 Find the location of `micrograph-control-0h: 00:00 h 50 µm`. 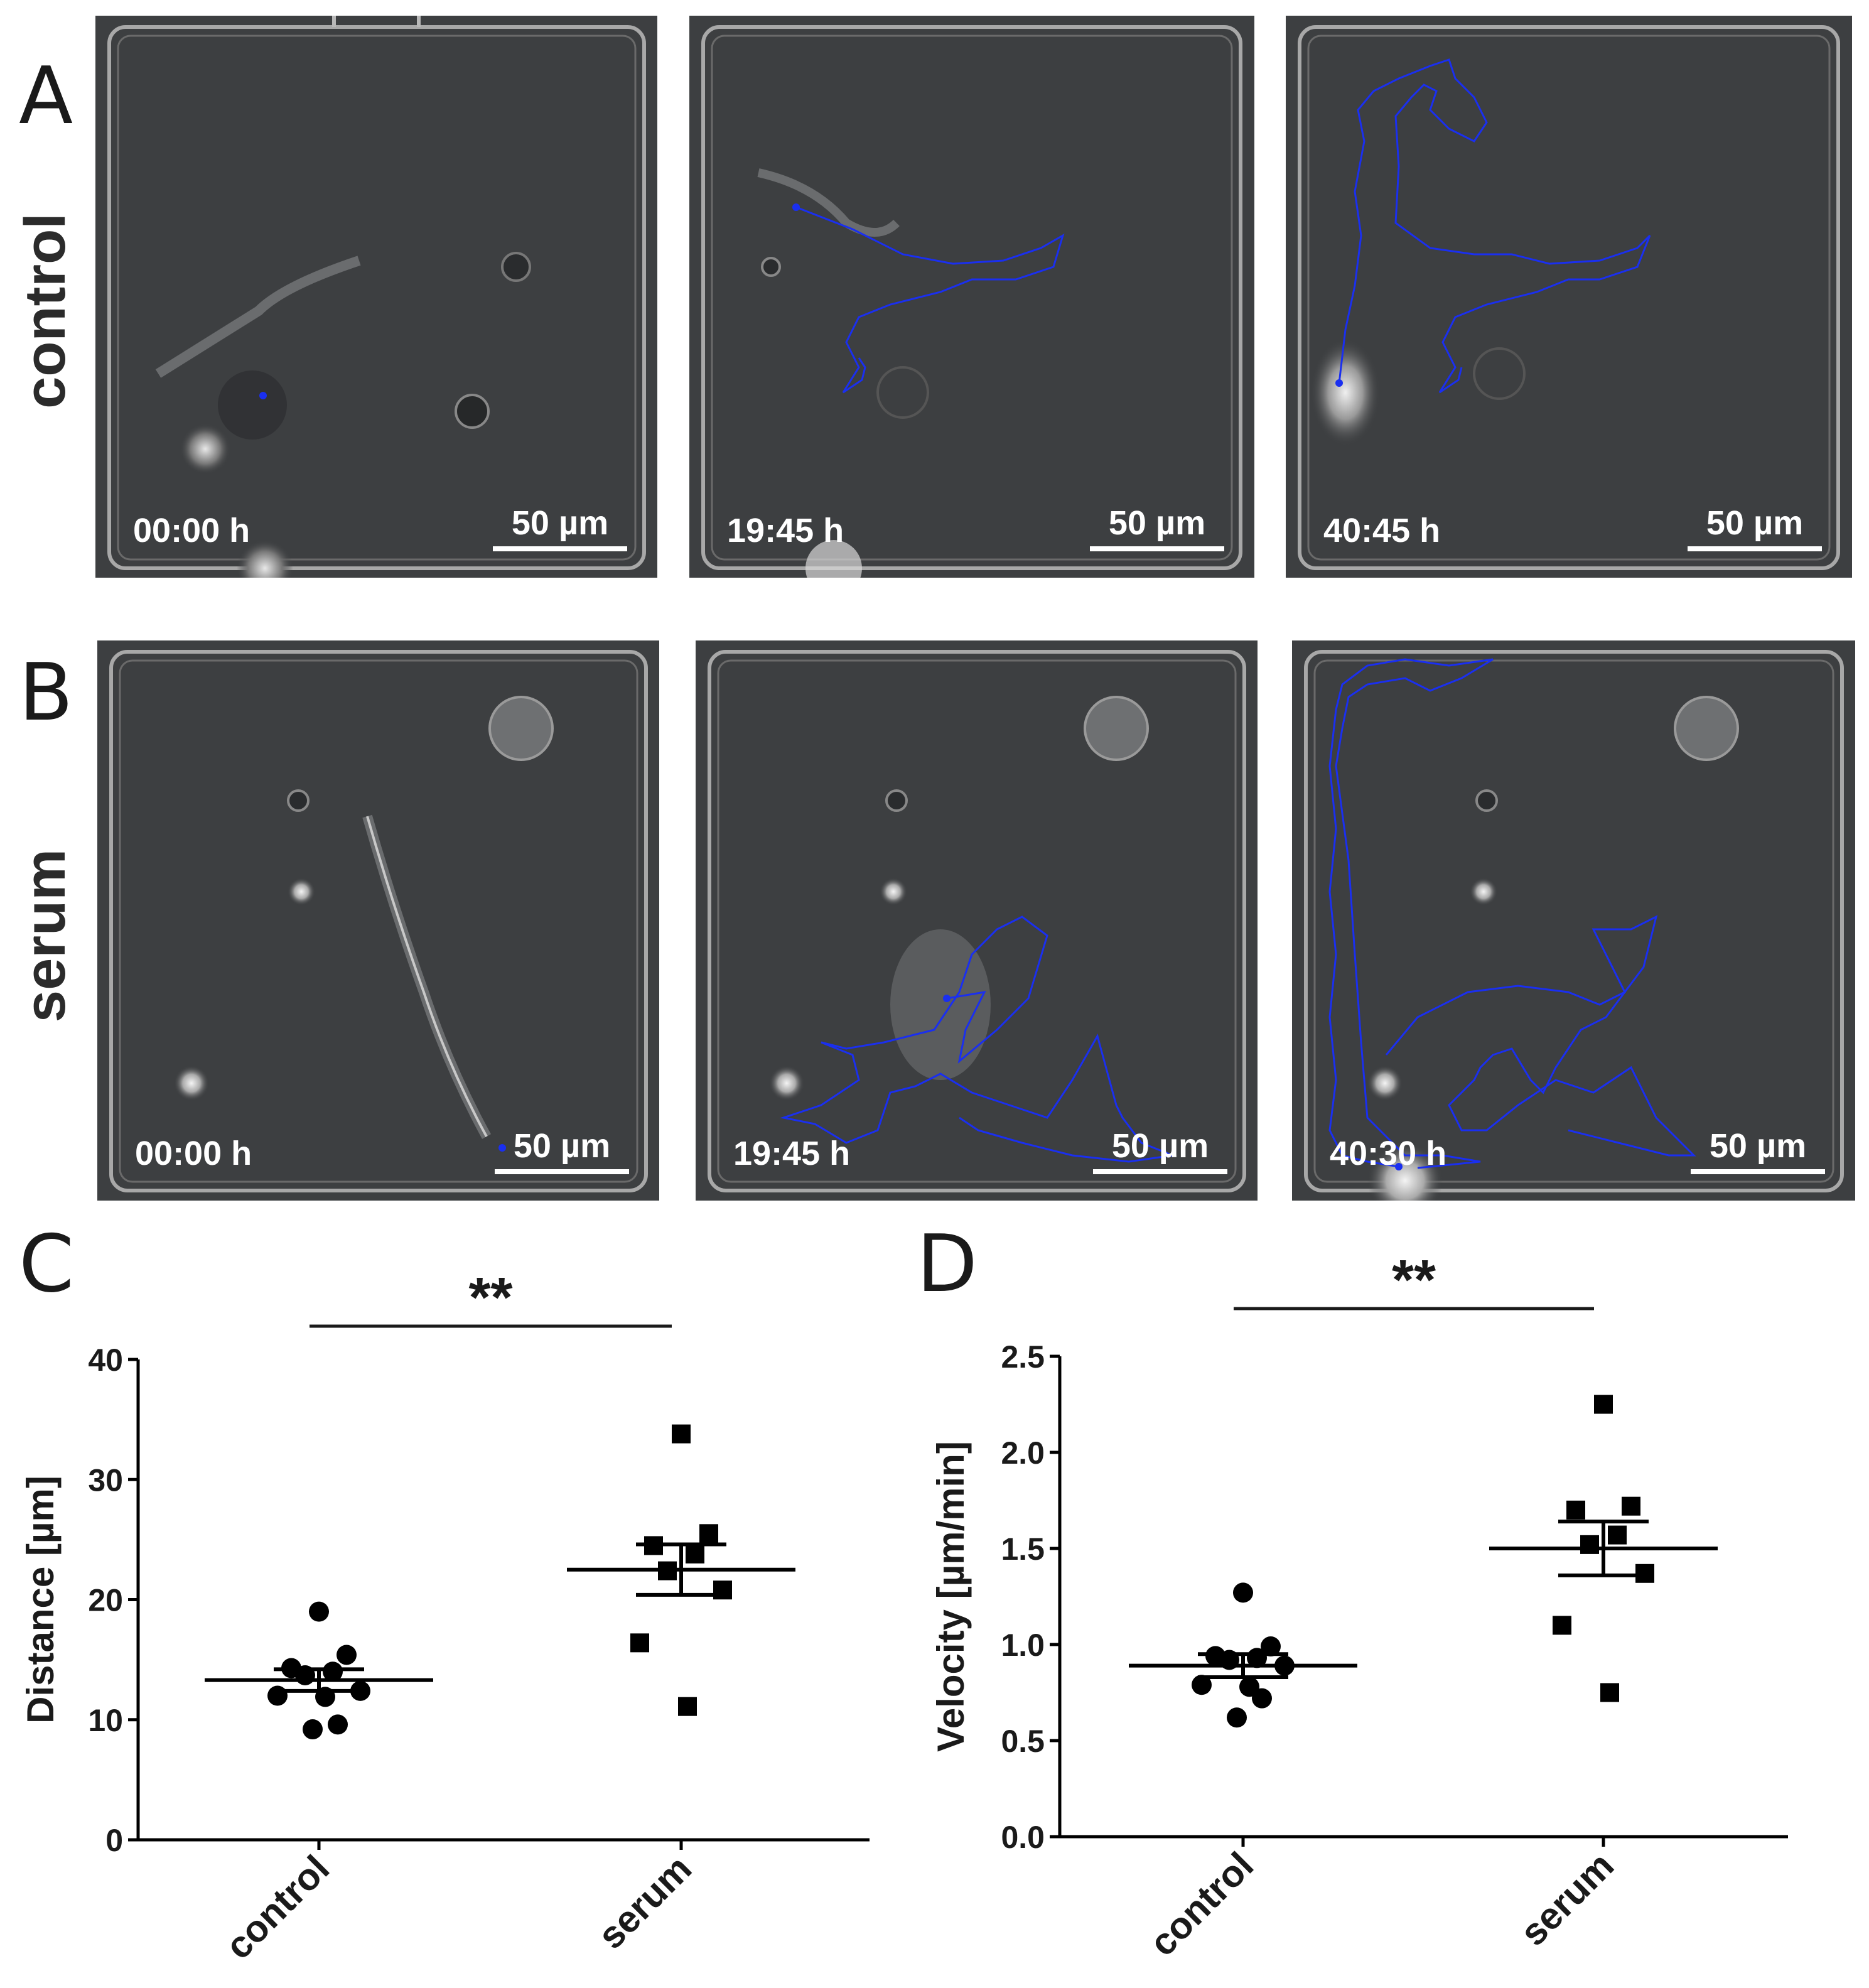

micrograph-control-0h: 00:00 h 50 µm is located at coordinates (376, 297).